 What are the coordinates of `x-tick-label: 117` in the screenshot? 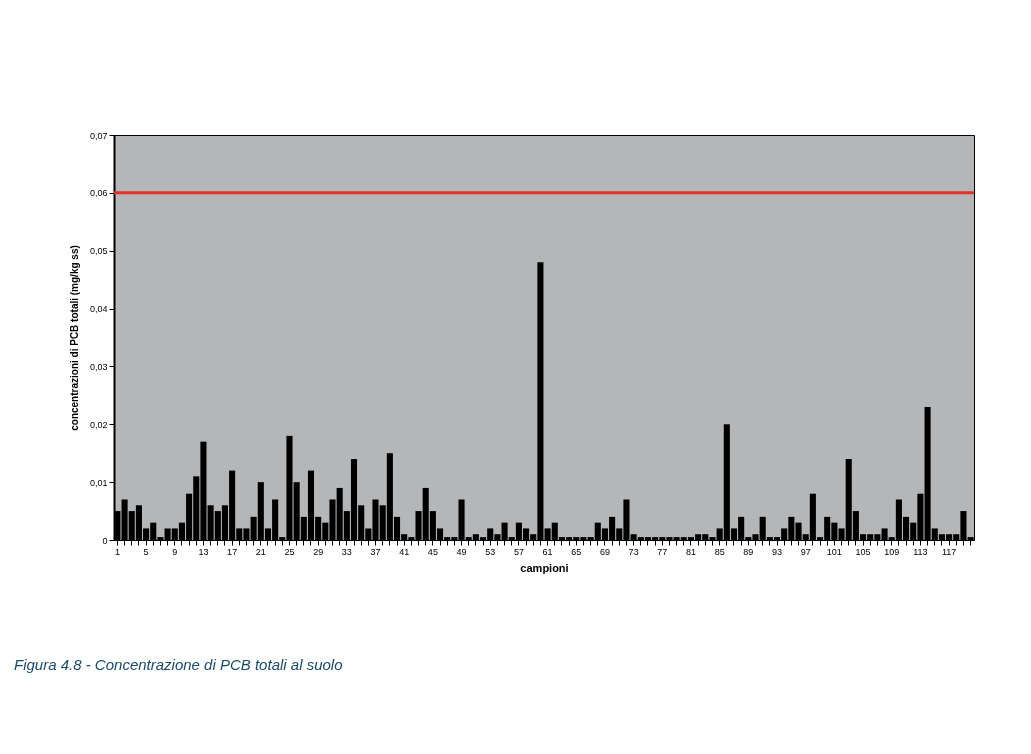 It's located at (949, 551).